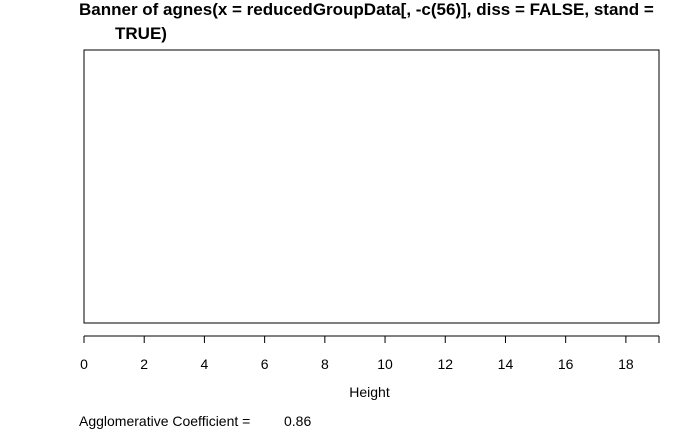 This screenshot has width=700, height=432. What do you see at coordinates (144, 364) in the screenshot?
I see `x-tick-label: 2` at bounding box center [144, 364].